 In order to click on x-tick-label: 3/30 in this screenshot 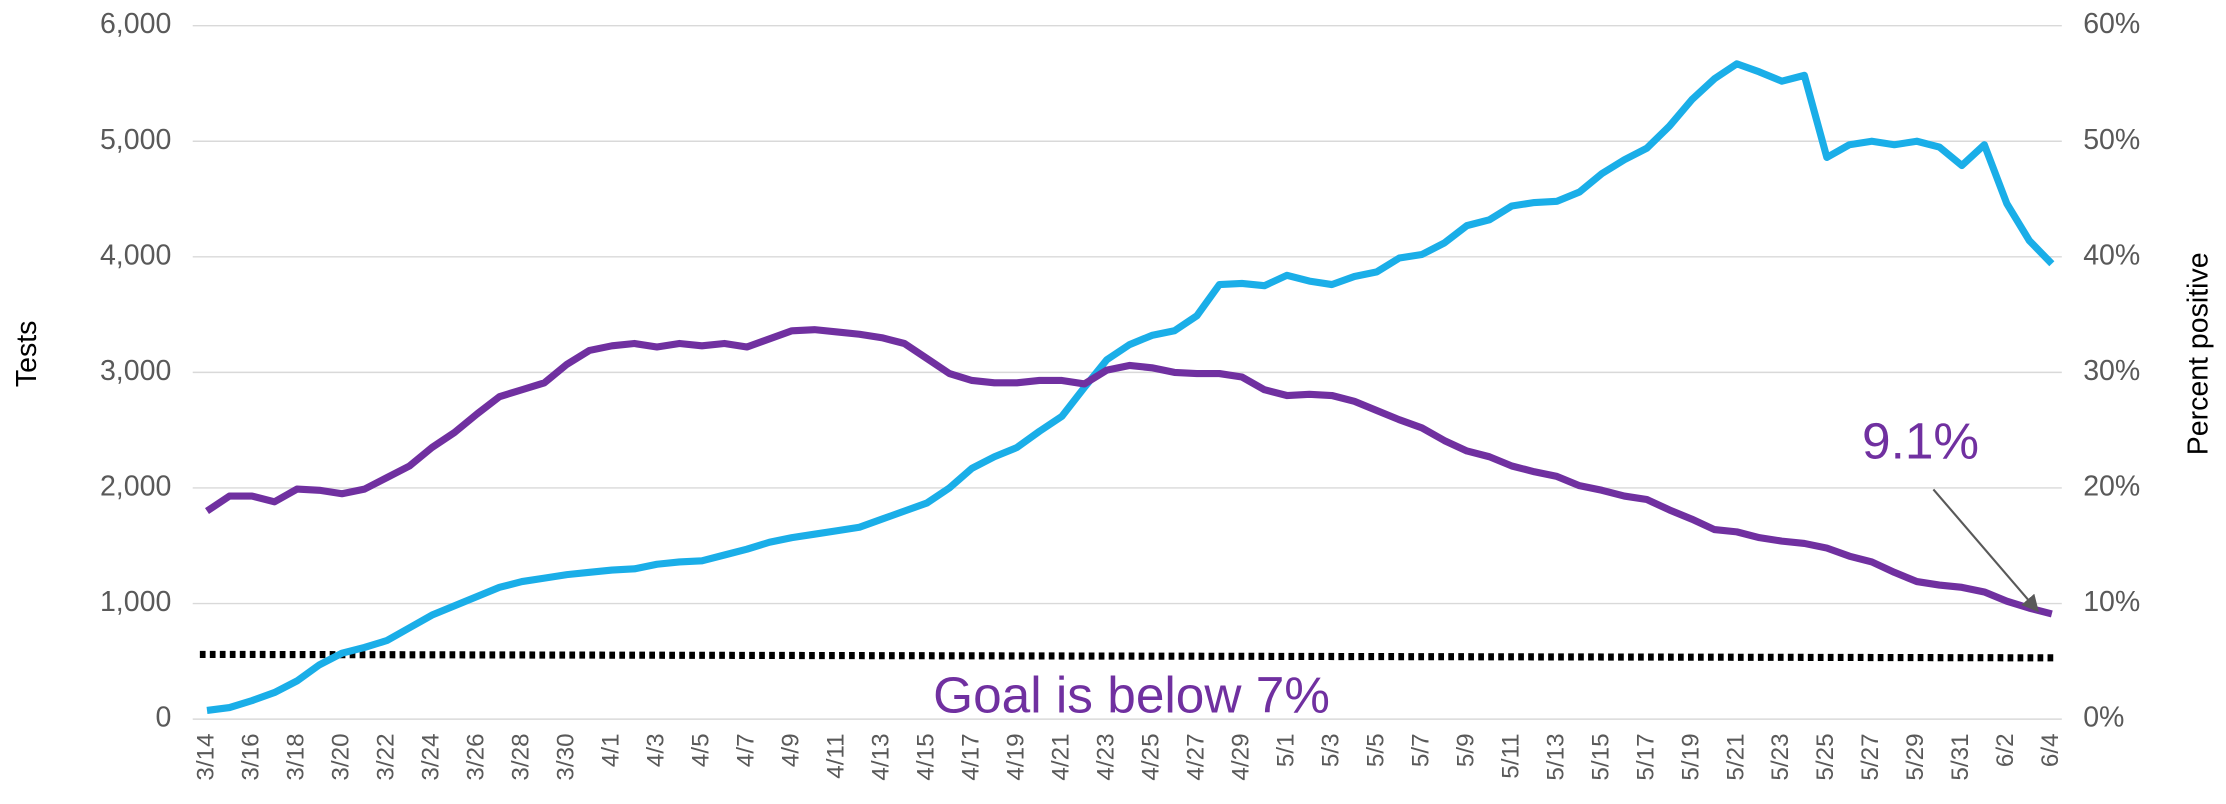, I will do `click(565, 756)`.